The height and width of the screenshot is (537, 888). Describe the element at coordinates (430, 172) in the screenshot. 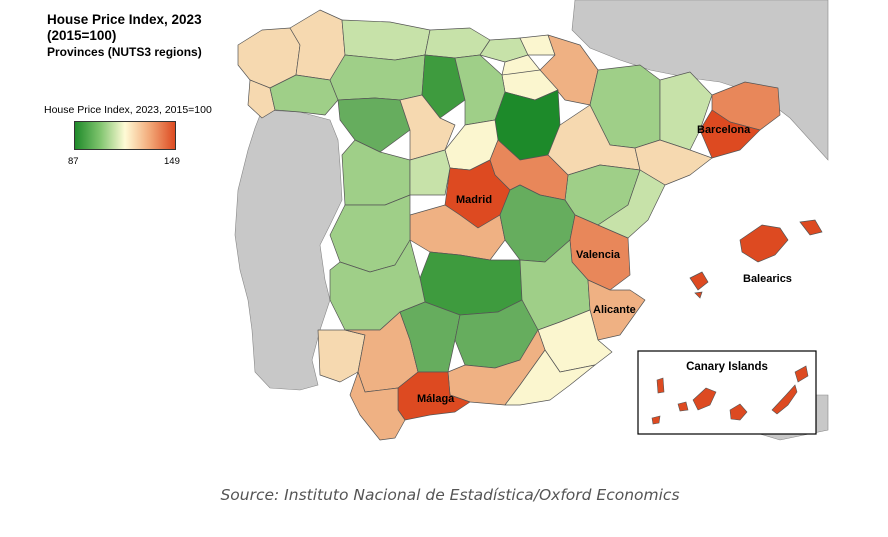

I see `province-avila` at that location.